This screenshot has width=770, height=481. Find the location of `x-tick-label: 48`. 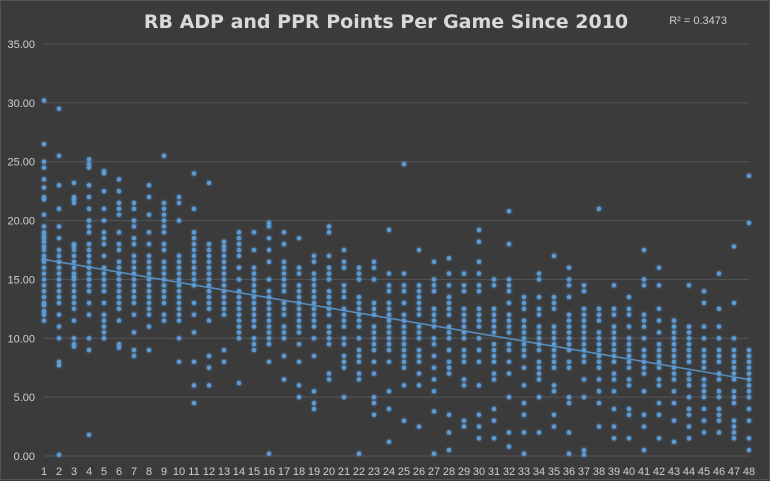

x-tick-label: 48 is located at coordinates (749, 472).